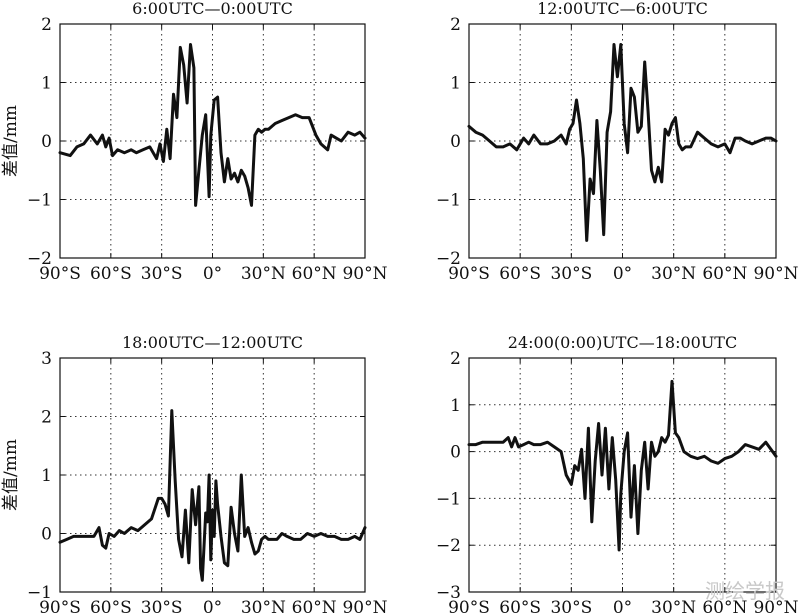 The height and width of the screenshot is (615, 800). I want to click on y-tick-label: 3, so click(46, 359).